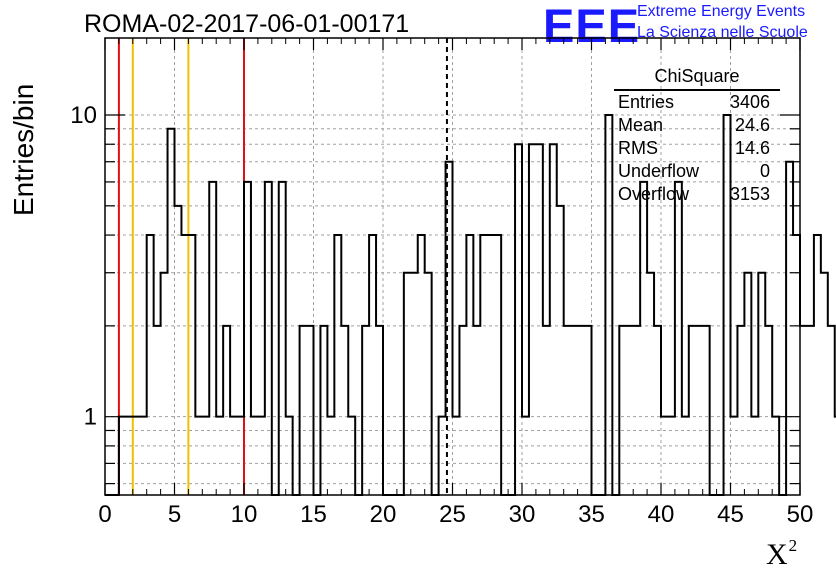 The image size is (836, 572). Describe the element at coordinates (646, 102) in the screenshot. I see `stats-key: Entries` at that location.